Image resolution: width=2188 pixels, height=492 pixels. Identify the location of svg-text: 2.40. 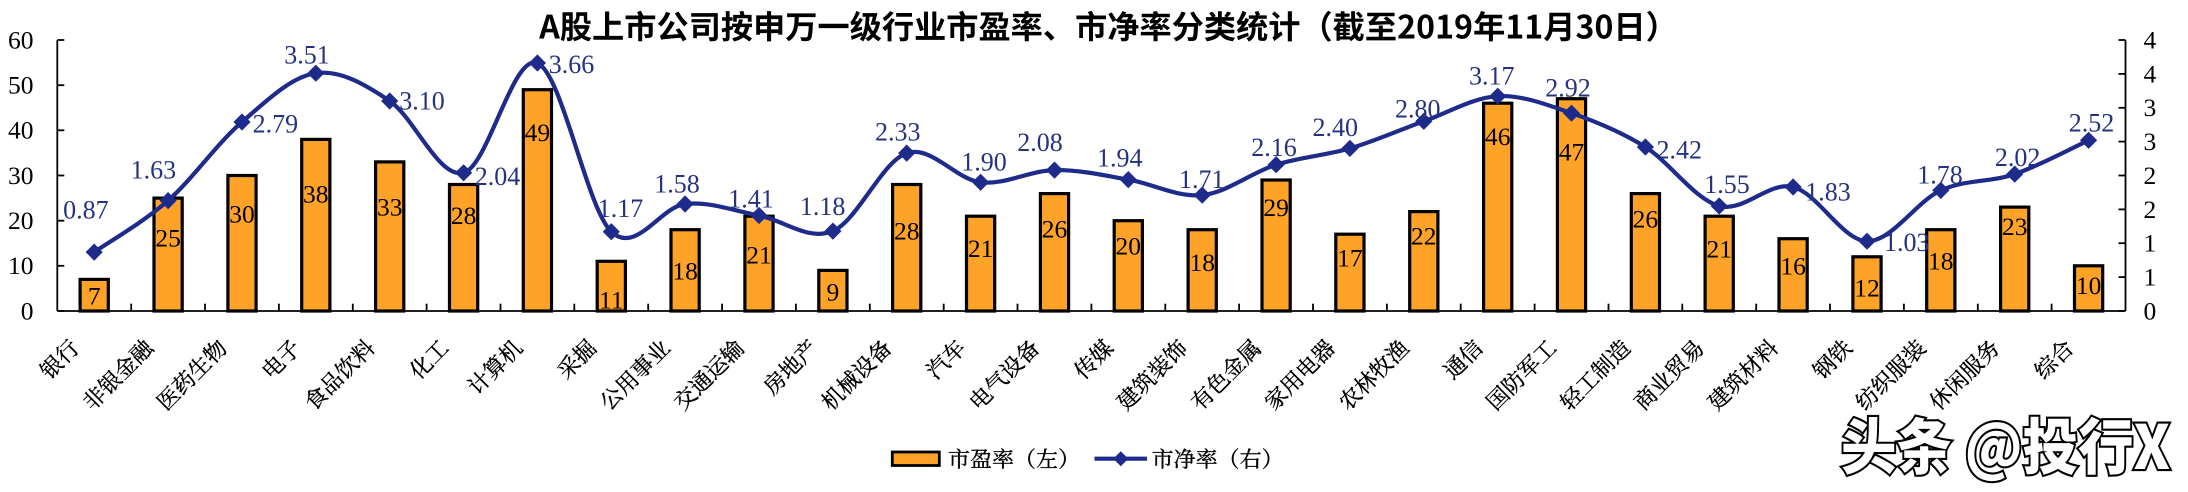
(1336, 127).